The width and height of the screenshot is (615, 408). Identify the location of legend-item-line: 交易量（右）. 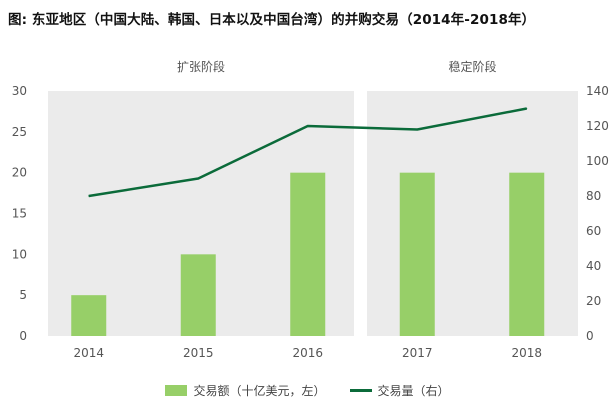
(399, 390).